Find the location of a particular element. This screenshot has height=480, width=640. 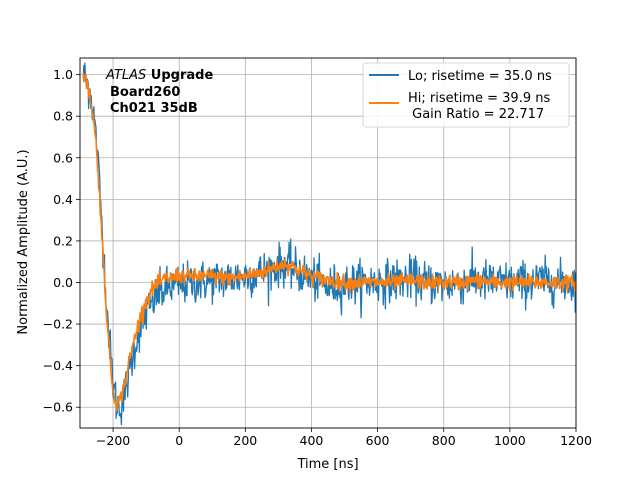

annotation-line3: Ch021 35dB is located at coordinates (154, 108).